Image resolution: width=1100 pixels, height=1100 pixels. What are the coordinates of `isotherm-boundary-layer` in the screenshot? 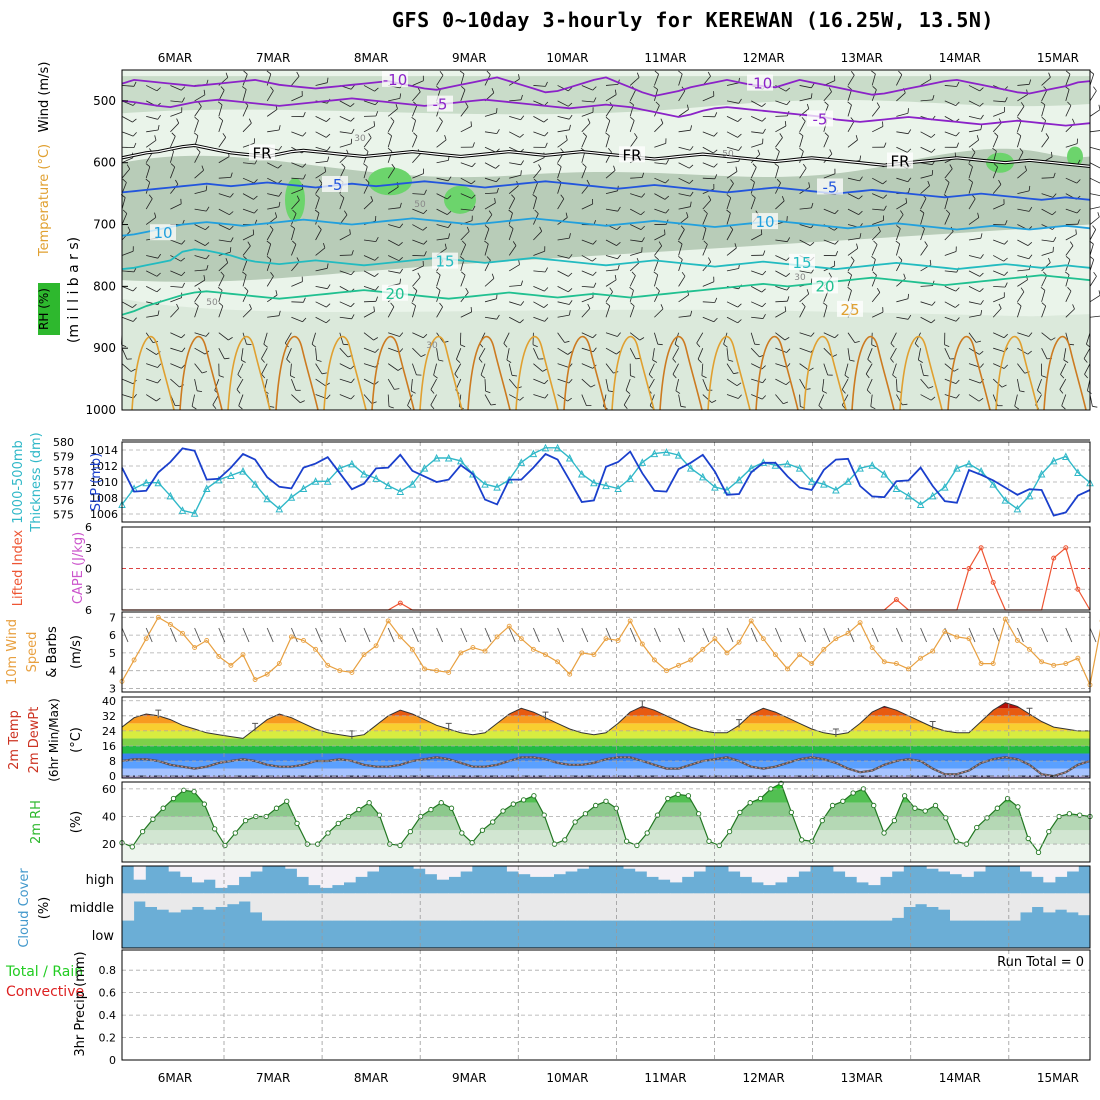 It's located at (873, 373).